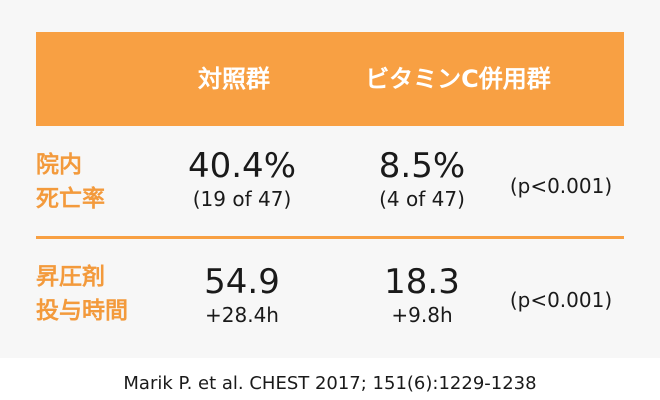 Image resolution: width=660 pixels, height=400 pixels. What do you see at coordinates (422, 199) in the screenshot?
I see `value-sub: (4 of 47)` at bounding box center [422, 199].